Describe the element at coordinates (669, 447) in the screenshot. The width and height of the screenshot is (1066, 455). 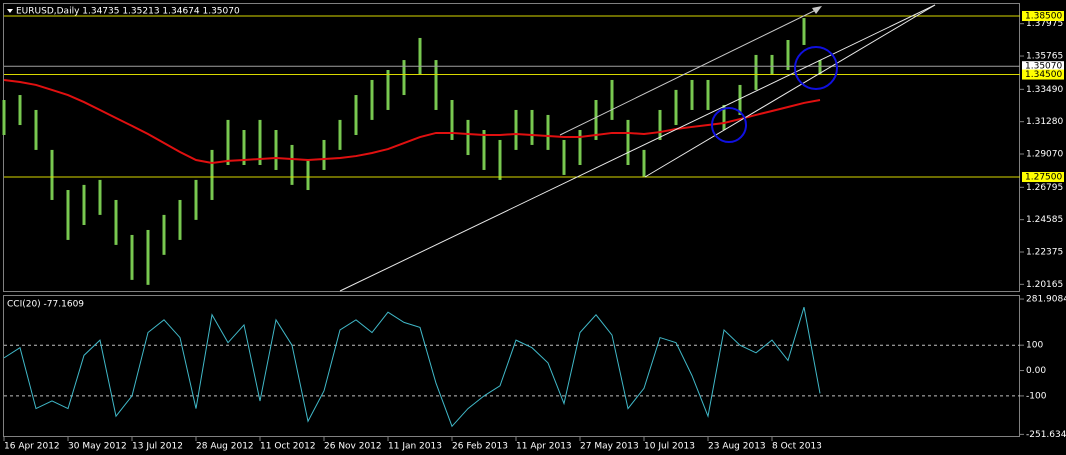
I see `x-tick-label: 10 Jul 2013` at that location.